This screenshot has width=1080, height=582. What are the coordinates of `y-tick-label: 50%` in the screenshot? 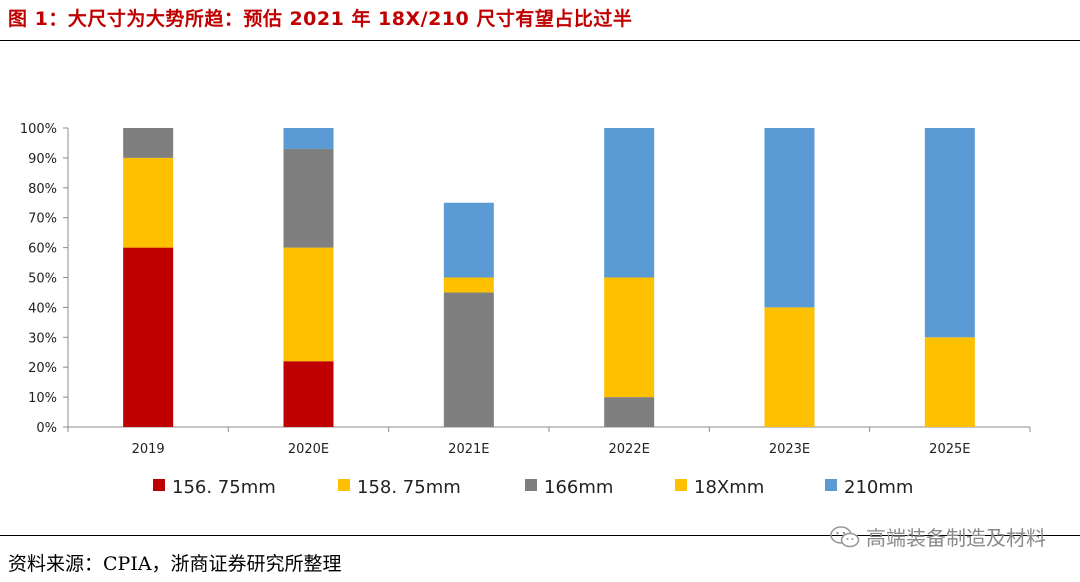 It's located at (42, 279).